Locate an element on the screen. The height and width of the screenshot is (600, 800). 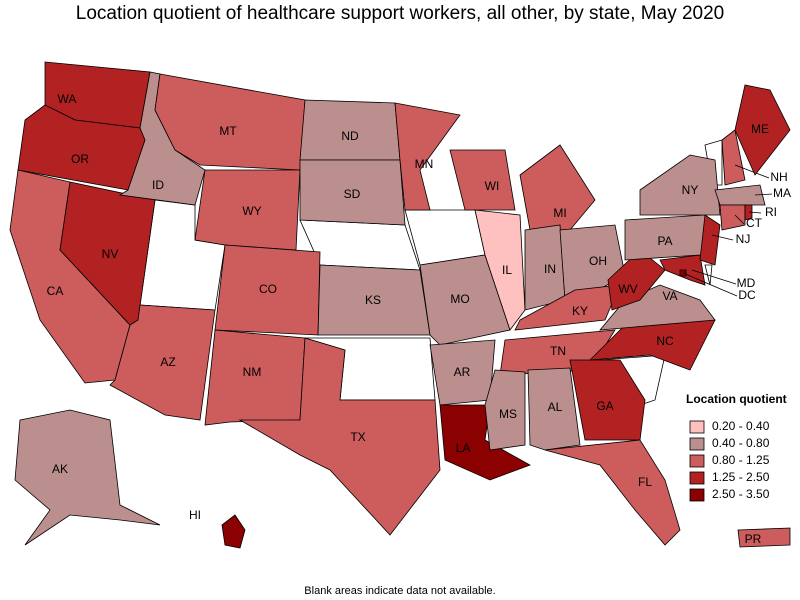
state-label: AK is located at coordinates (60, 469).